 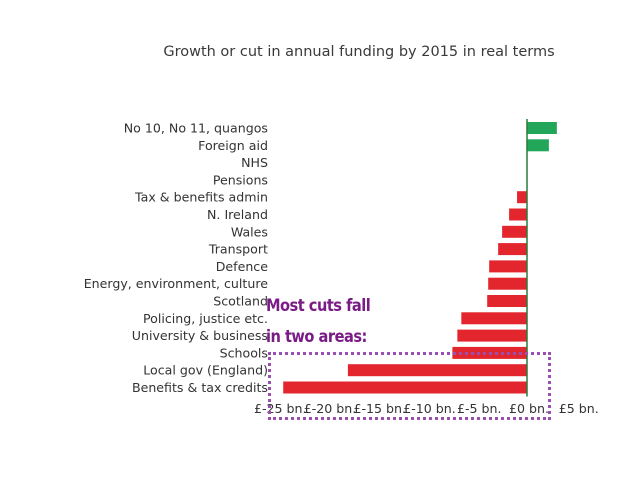 What do you see at coordinates (249, 231) in the screenshot?
I see `category-label: Wales` at bounding box center [249, 231].